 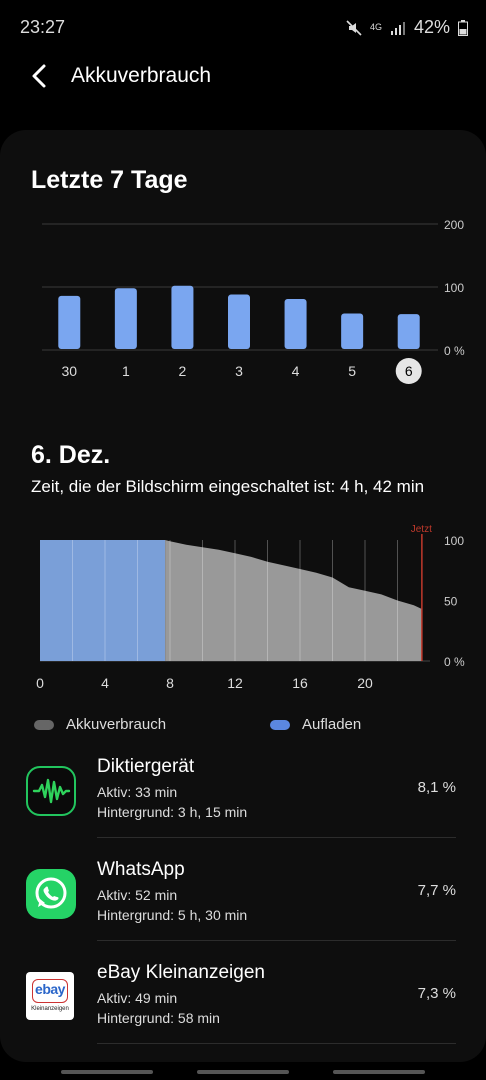 I want to click on app-percent: 7,7 %, so click(x=436, y=890).